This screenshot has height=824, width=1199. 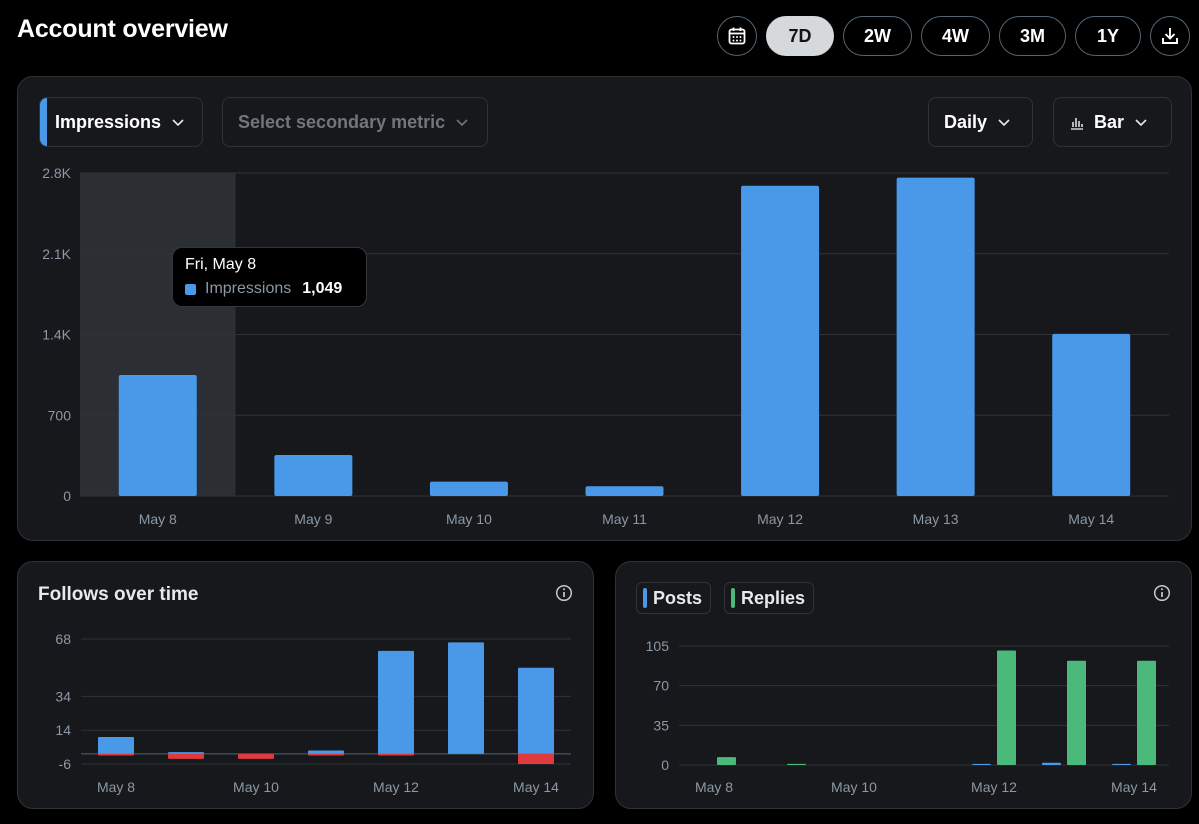 What do you see at coordinates (733, 598) in the screenshot?
I see `replies-color` at bounding box center [733, 598].